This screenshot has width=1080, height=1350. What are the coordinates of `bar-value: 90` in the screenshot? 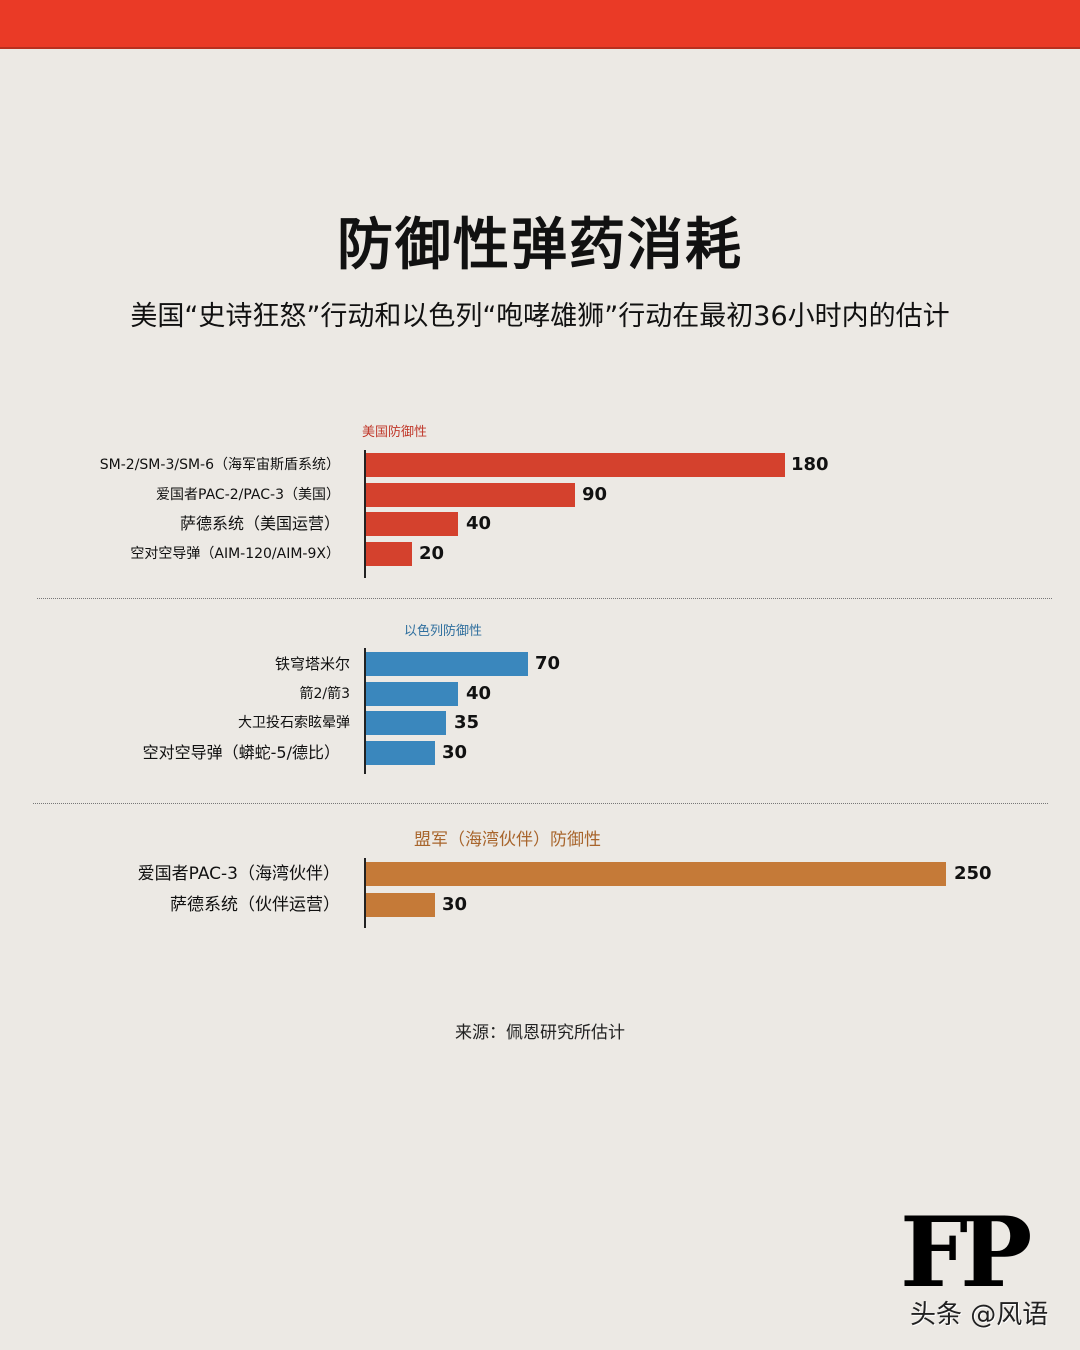 It's located at (595, 494).